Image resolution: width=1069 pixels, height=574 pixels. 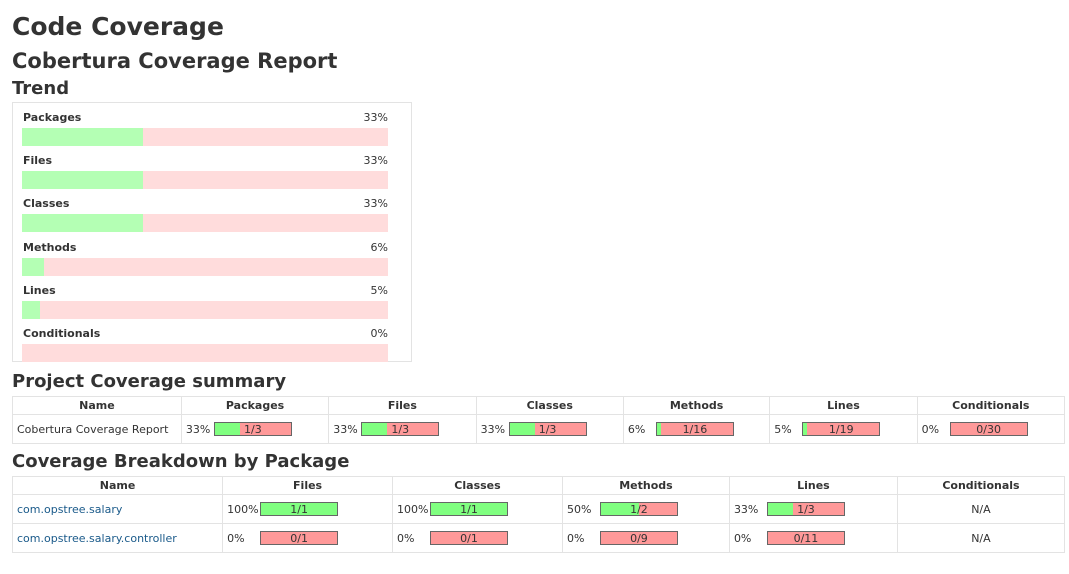 What do you see at coordinates (813, 485) in the screenshot?
I see `column-header-lines: Lines` at bounding box center [813, 485].